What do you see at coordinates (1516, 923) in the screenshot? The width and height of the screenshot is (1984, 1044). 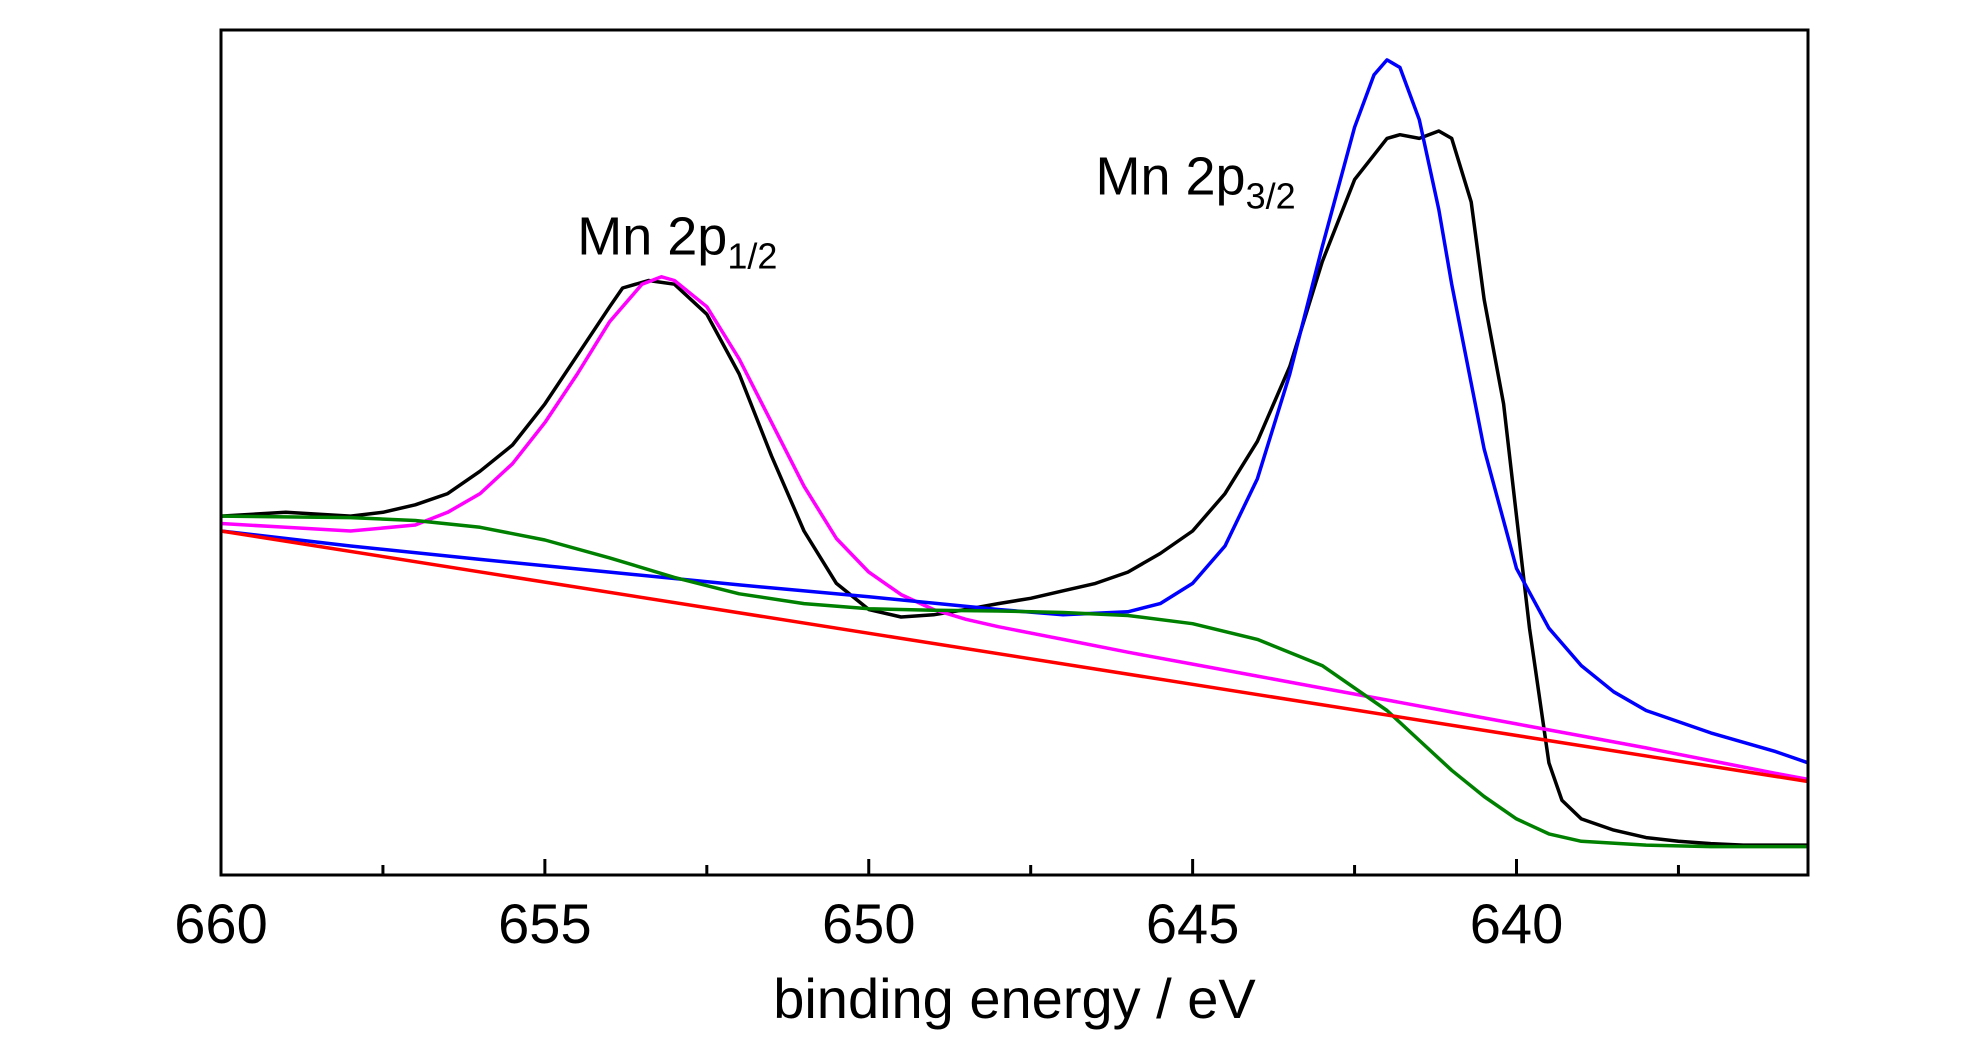 I see `x-tick-label: 640` at bounding box center [1516, 923].